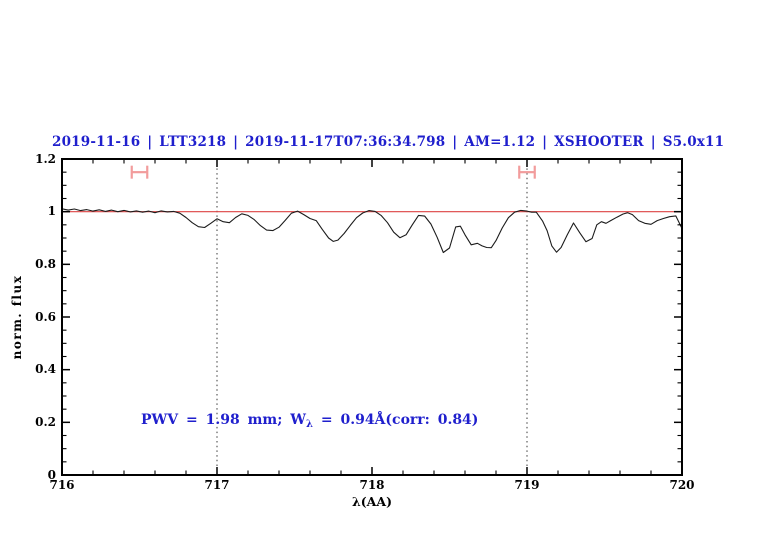  What do you see at coordinates (309, 424) in the screenshot?
I see `pwv-annotation-lambda-subscript: λ` at bounding box center [309, 424].